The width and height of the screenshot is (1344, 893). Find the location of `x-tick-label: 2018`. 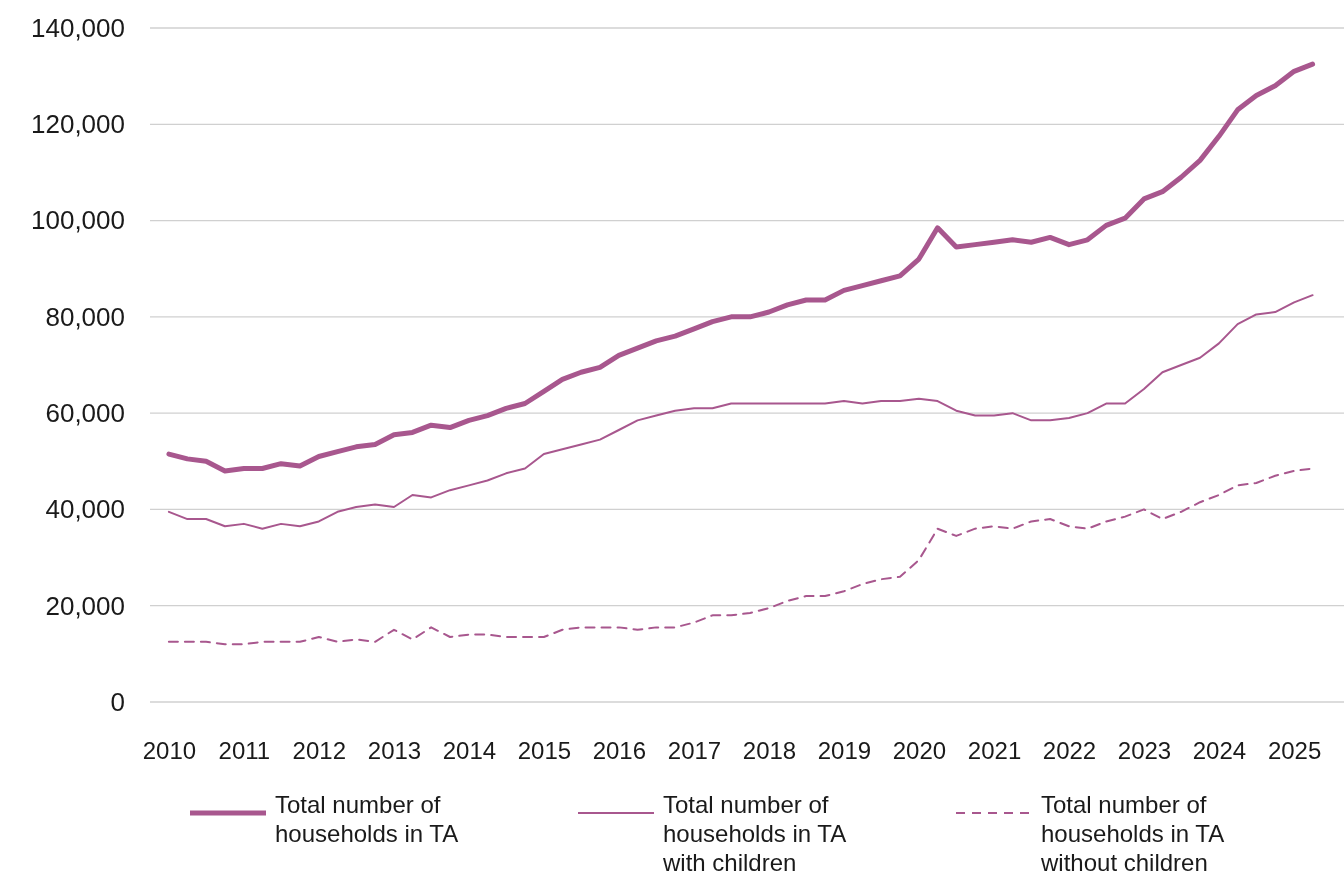

x-tick-label: 2018 is located at coordinates (769, 751).